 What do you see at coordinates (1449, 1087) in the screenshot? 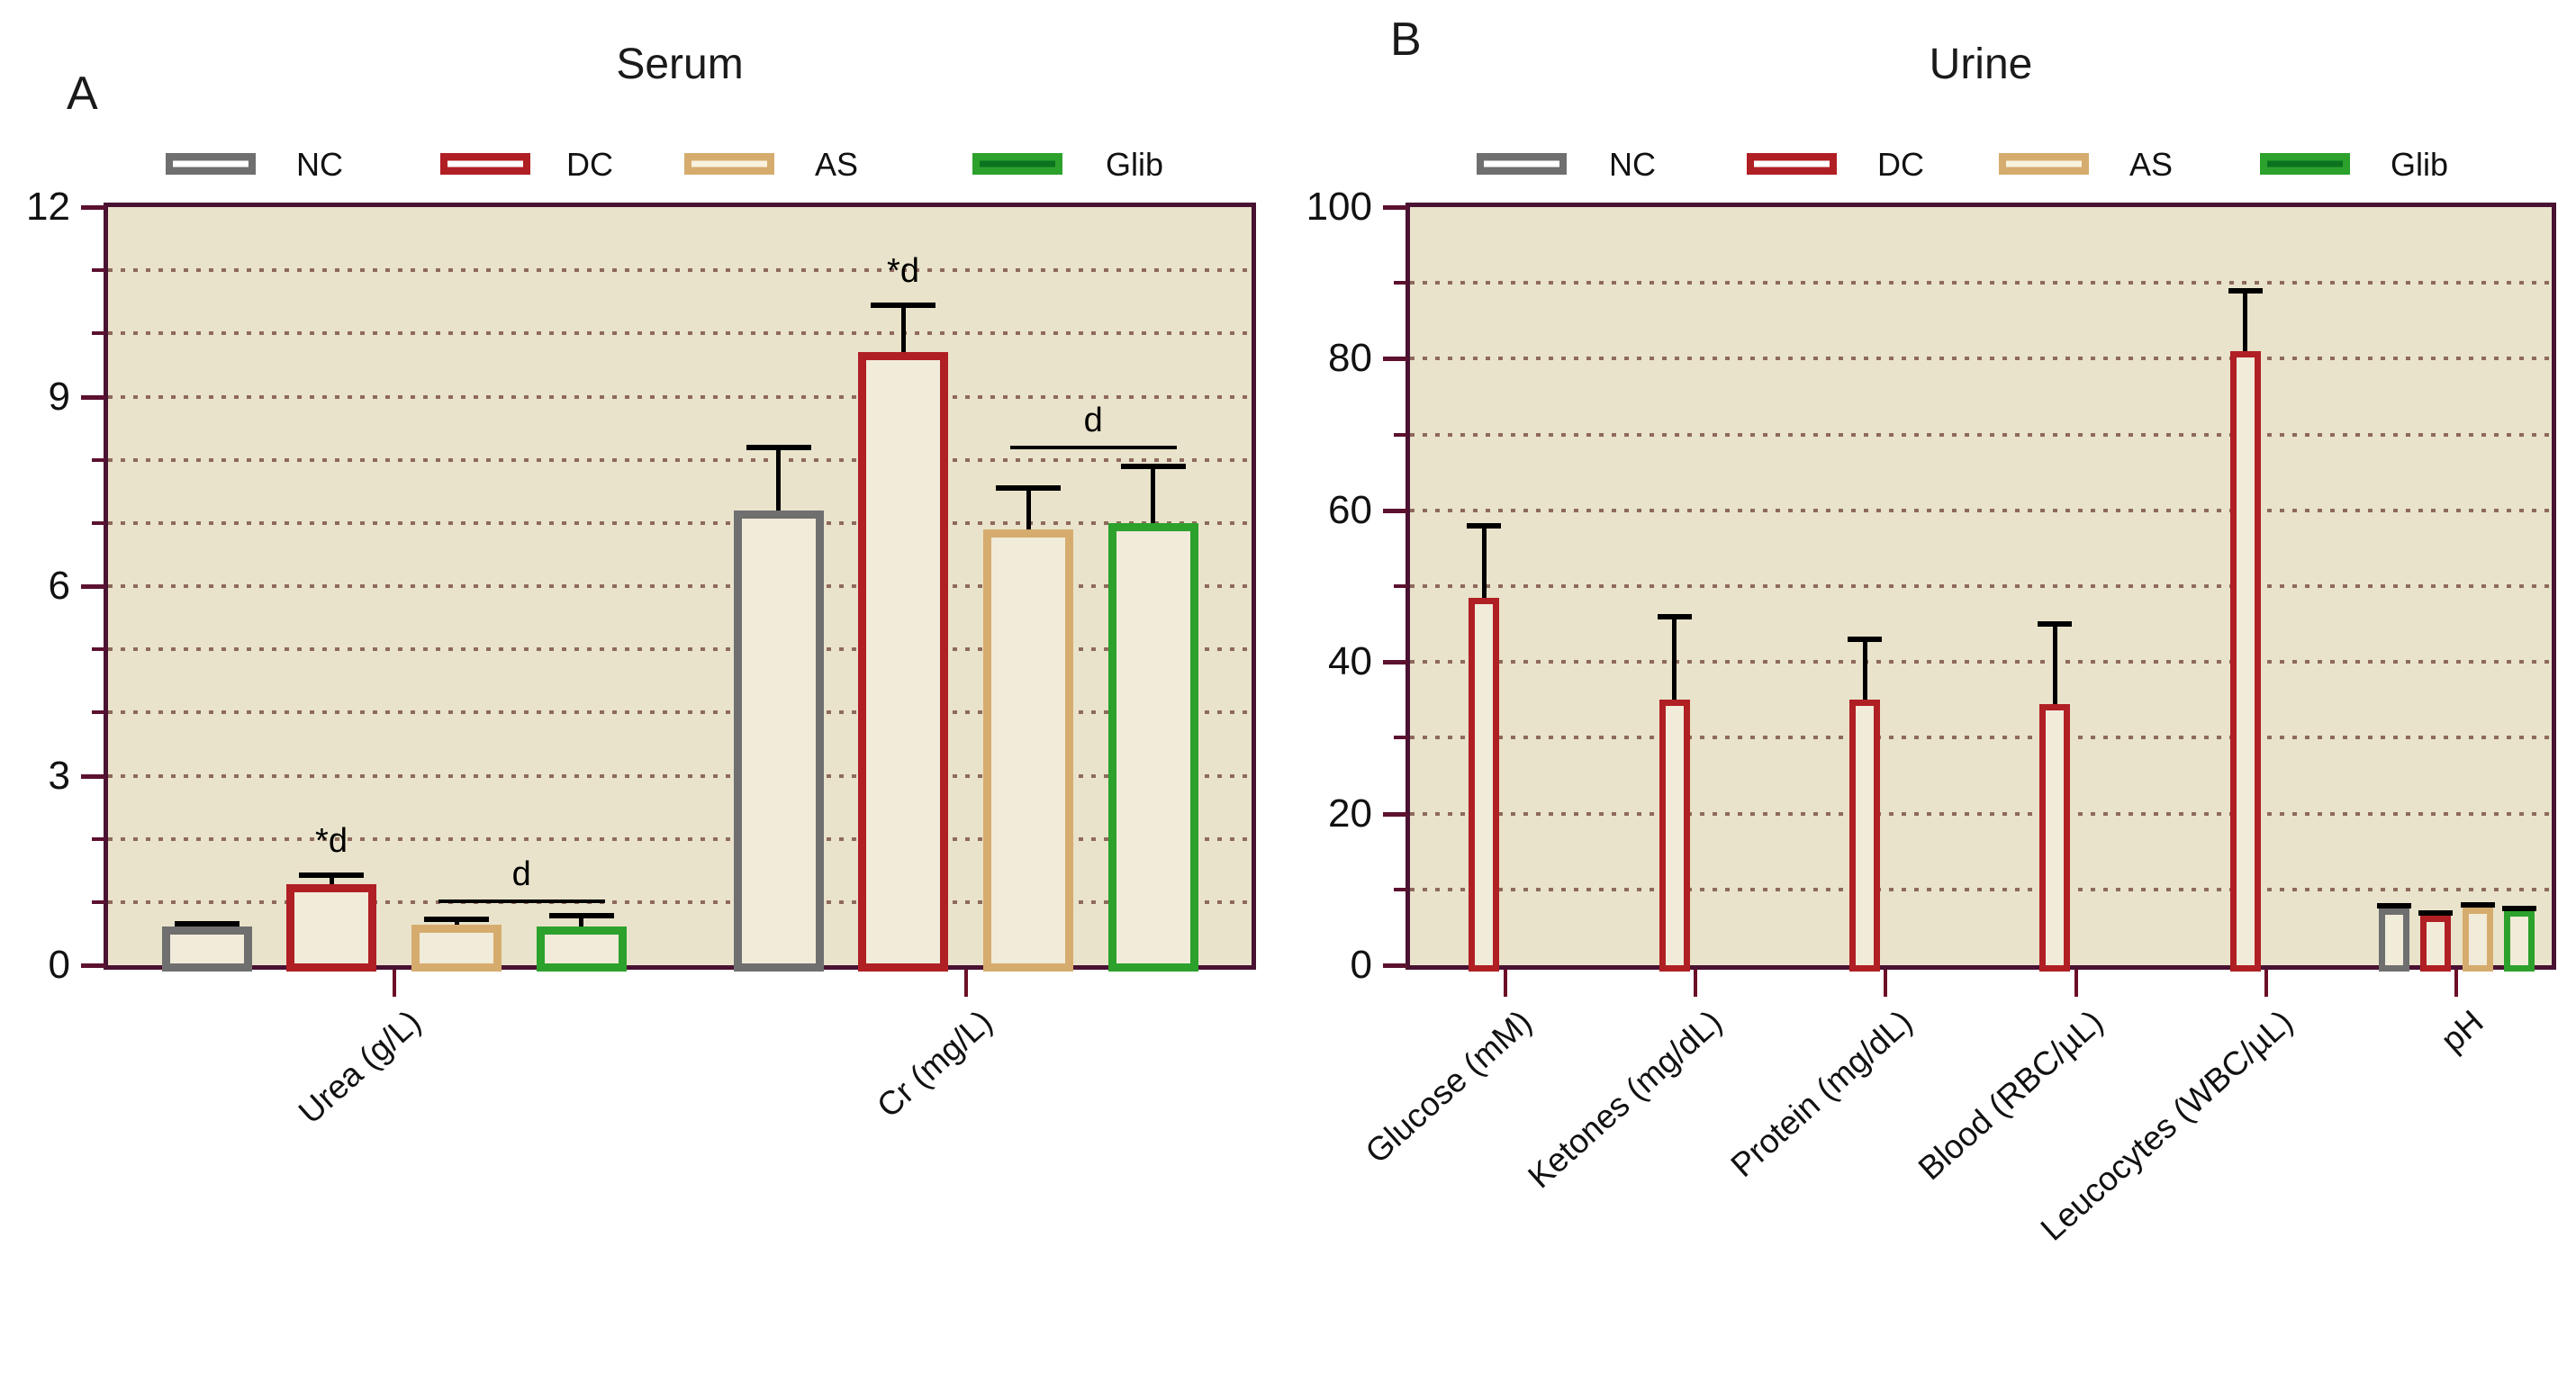
I see `x-axis-category-label: Glucose (mM)` at bounding box center [1449, 1087].